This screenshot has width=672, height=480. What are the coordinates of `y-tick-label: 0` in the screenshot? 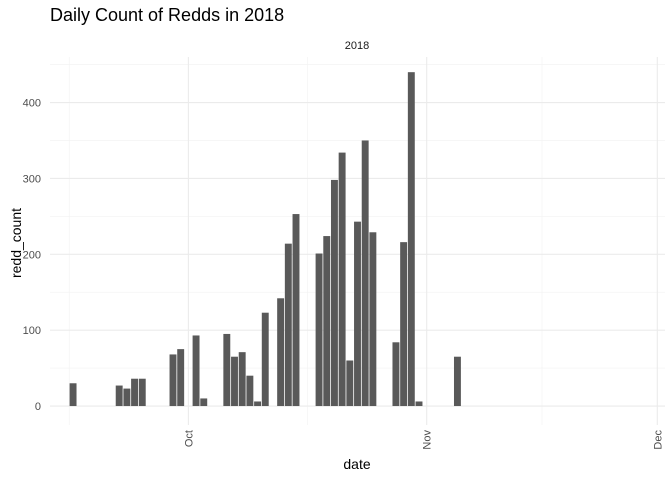 It's located at (38, 407).